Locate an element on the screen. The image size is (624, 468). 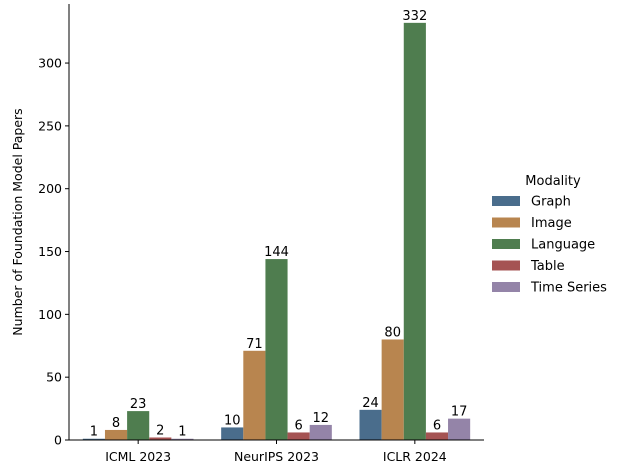
legend-swatch-image is located at coordinates (506, 222).